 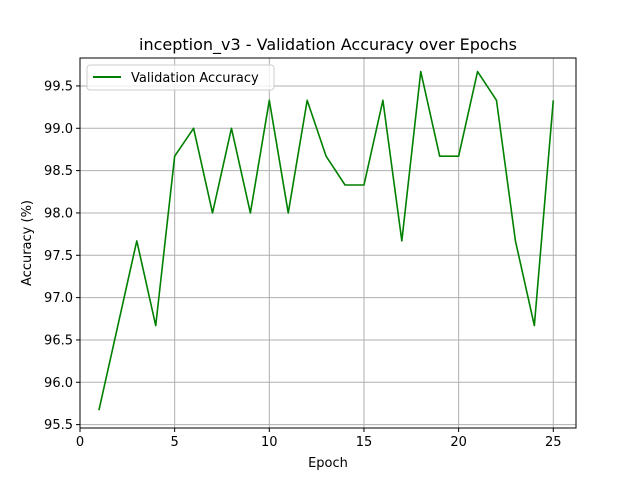 What do you see at coordinates (58, 129) in the screenshot?
I see `y-tick-label: 99.0` at bounding box center [58, 129].